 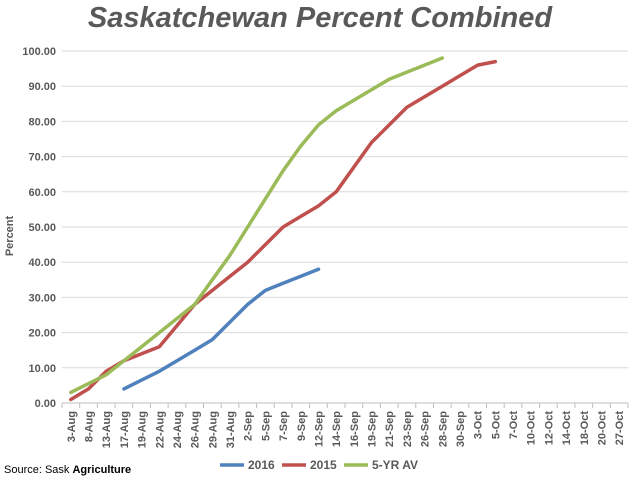 What do you see at coordinates (125, 429) in the screenshot?
I see `x-tick-label: 17-Aug` at bounding box center [125, 429].